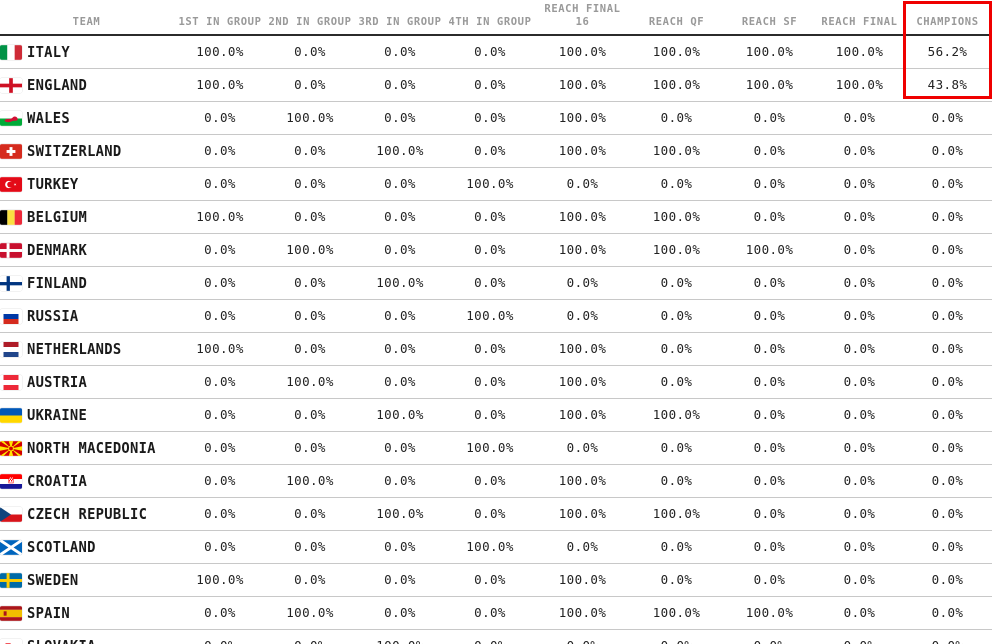 This screenshot has height=644, width=994. I want to click on cell-reach-sf: 0.0%, so click(769, 580).